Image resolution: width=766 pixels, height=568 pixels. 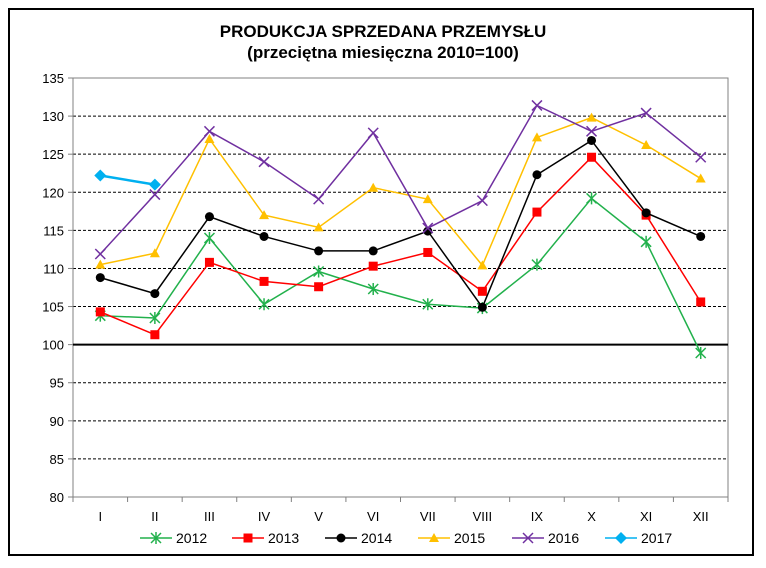 I want to click on y-tick-label: 110, so click(x=53, y=268).